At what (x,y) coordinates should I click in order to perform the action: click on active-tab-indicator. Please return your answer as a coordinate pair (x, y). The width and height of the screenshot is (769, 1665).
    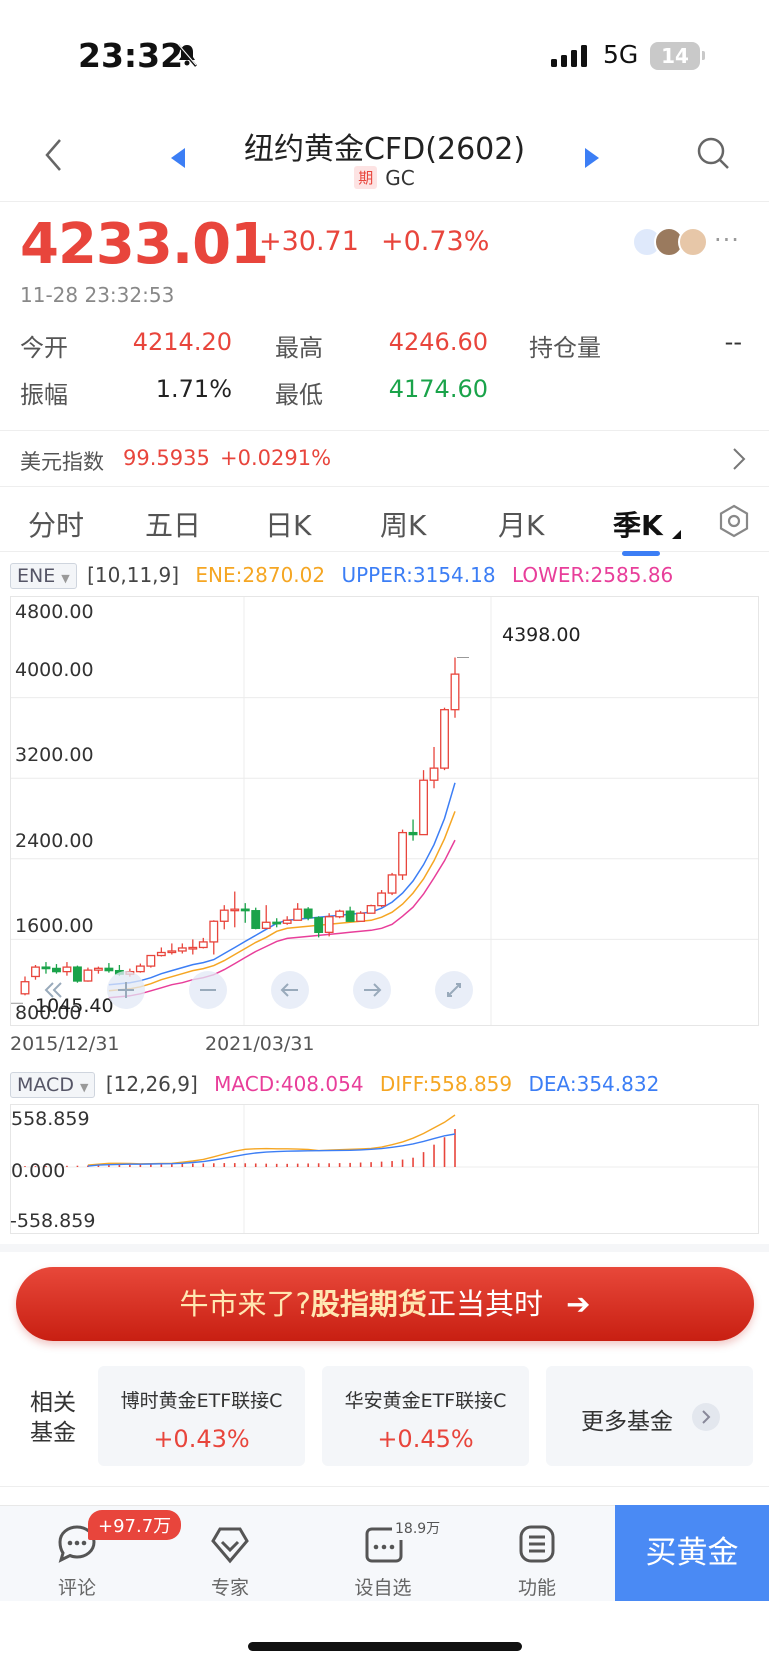
    Looking at the image, I should click on (641, 553).